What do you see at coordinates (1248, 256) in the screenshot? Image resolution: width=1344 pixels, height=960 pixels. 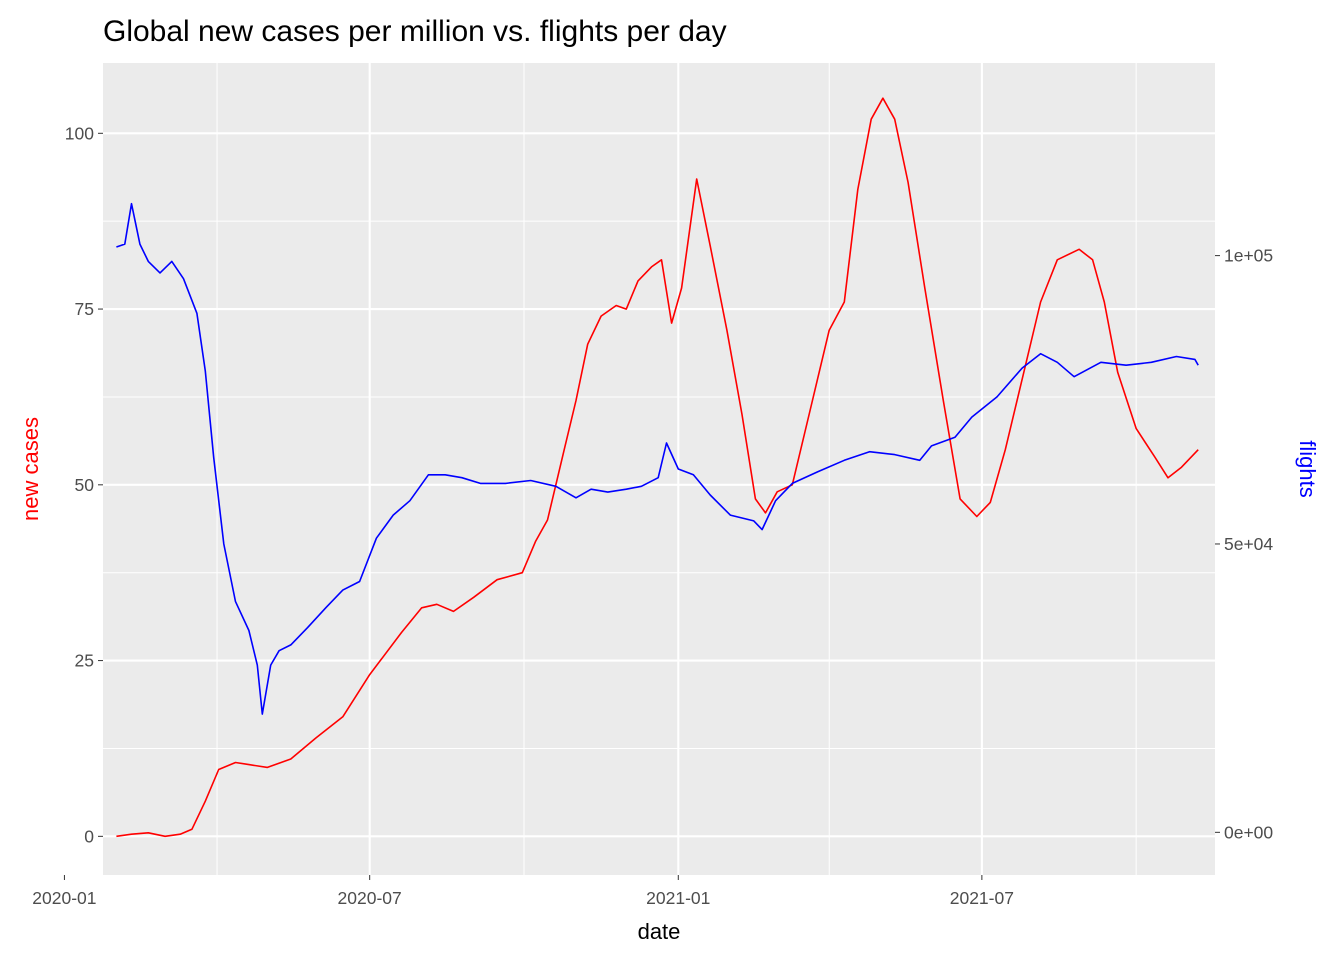 I see `y-right-tick-label: 1e+05` at bounding box center [1248, 256].